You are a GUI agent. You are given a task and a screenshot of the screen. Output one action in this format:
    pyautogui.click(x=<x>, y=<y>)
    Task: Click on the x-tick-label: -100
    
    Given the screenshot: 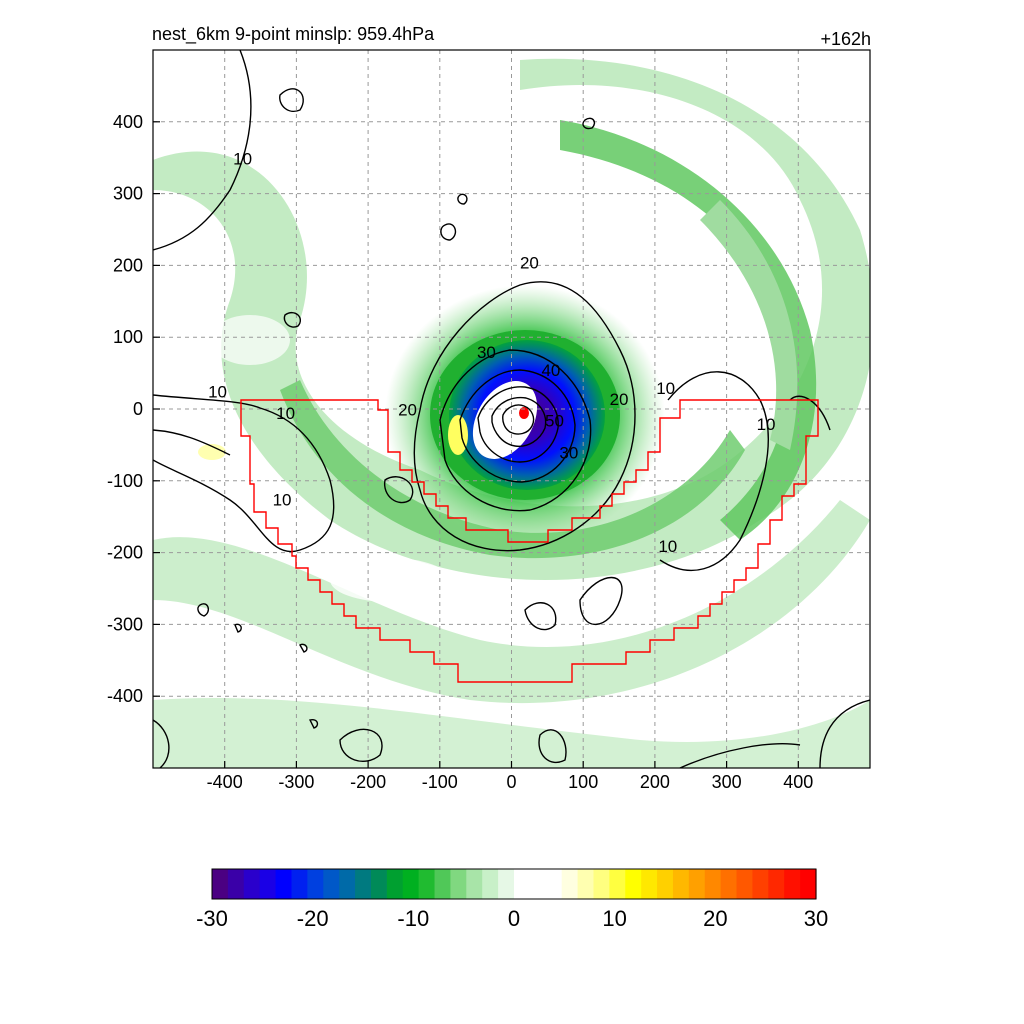 What is the action you would take?
    pyautogui.click(x=440, y=782)
    